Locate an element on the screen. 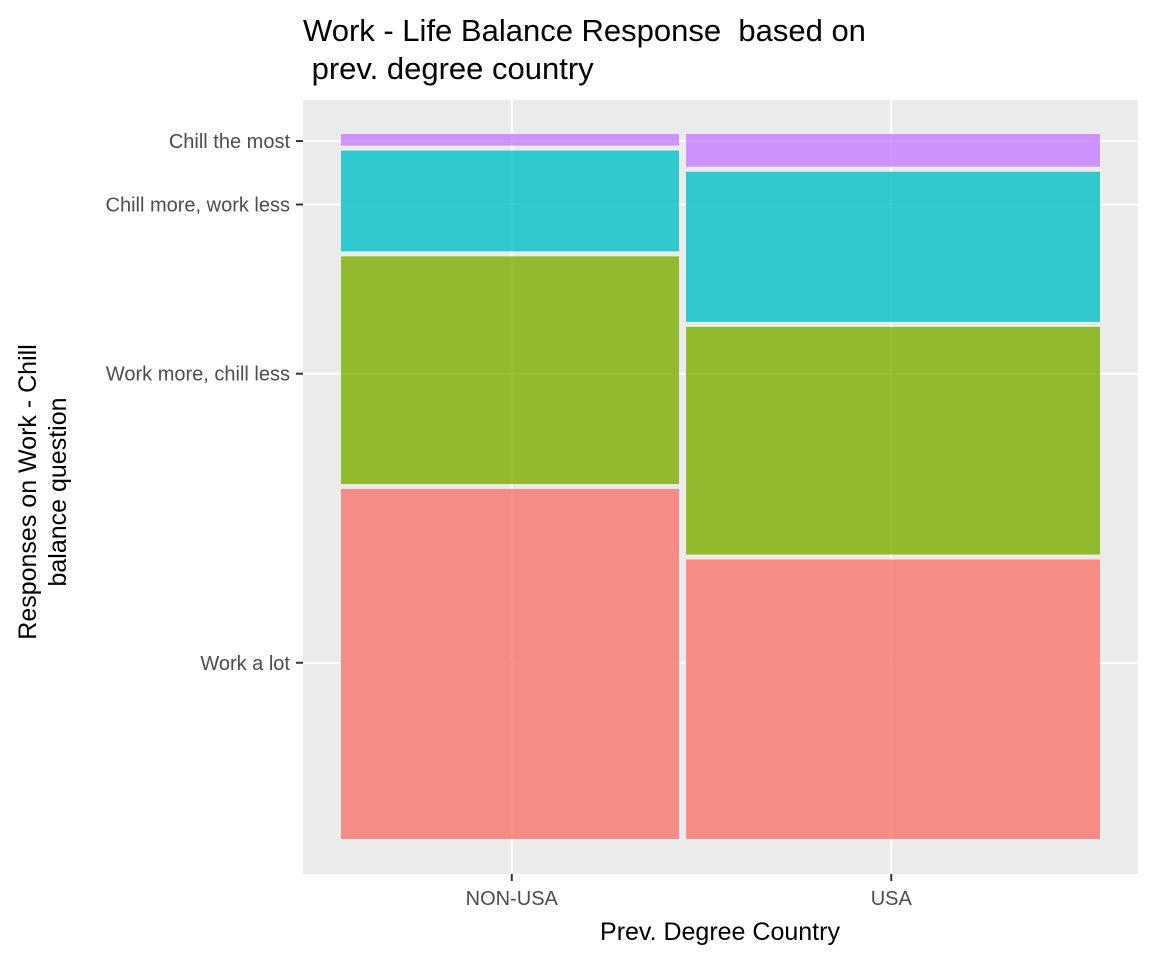 The width and height of the screenshot is (1152, 960). y-axis-title-line-2: balance question is located at coordinates (58, 491).